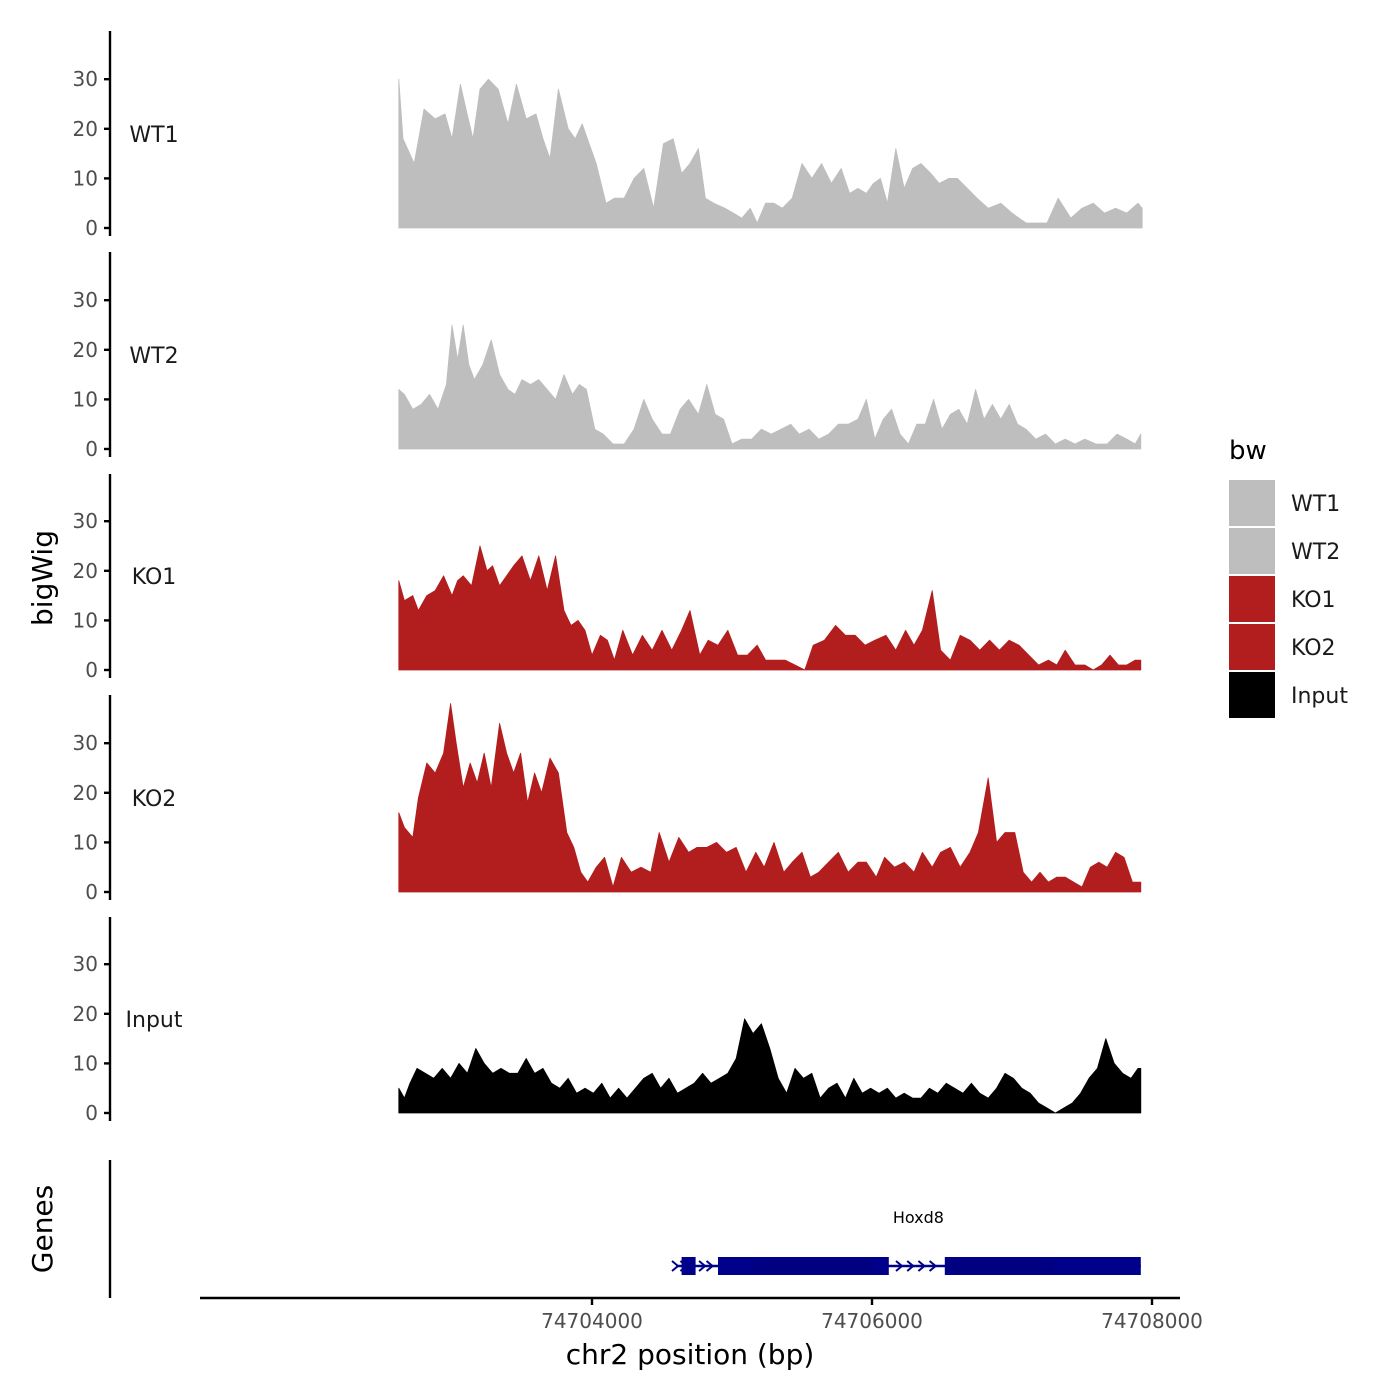 Image resolution: width=1400 pixels, height=1400 pixels. I want to click on x-tick-label: 74706000, so click(872, 1321).